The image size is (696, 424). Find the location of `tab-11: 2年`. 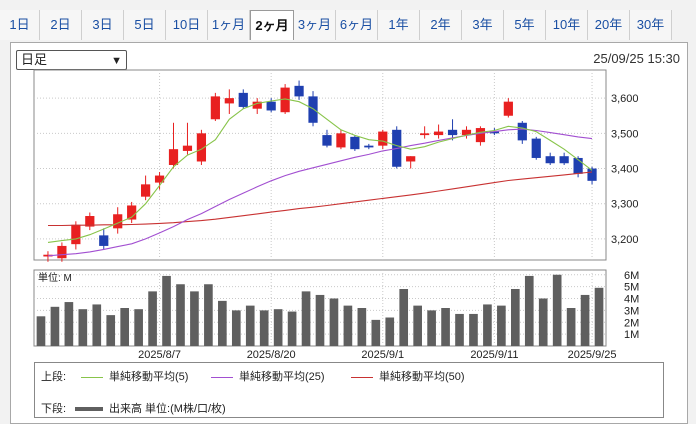

tab-11: 2年 is located at coordinates (441, 25).